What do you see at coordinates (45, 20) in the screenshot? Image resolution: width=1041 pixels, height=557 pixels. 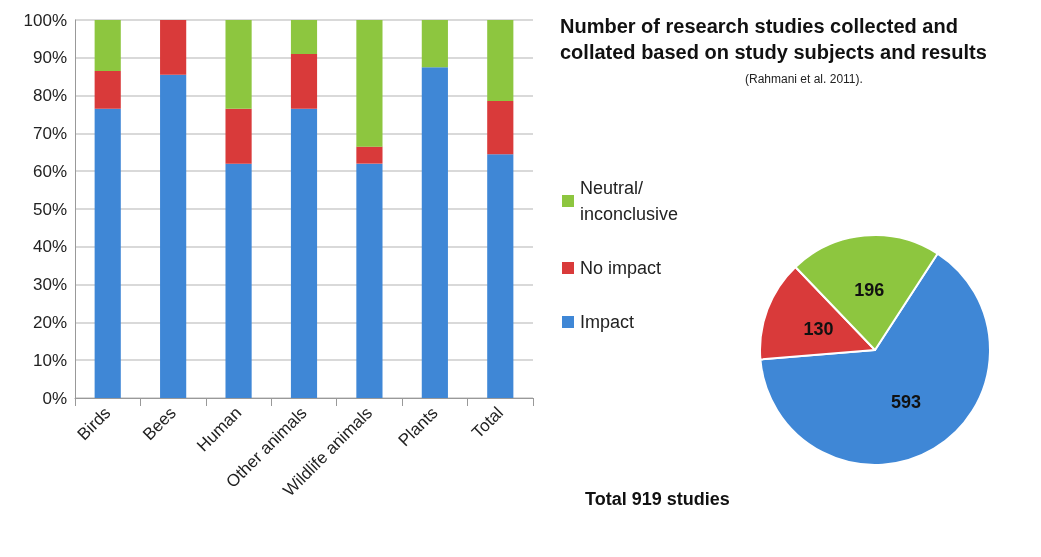 I see `y-tick-label: 100%` at bounding box center [45, 20].